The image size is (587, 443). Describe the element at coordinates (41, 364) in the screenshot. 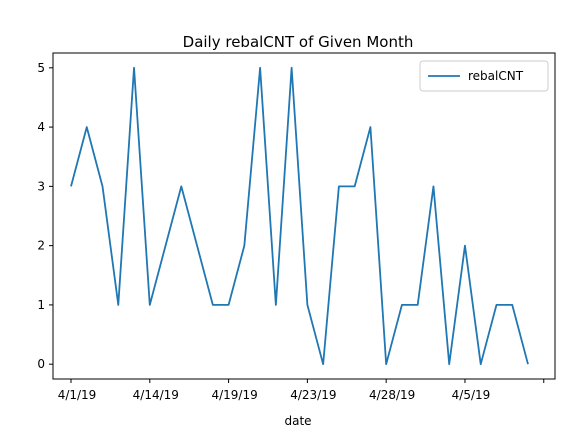

I see `y-tick-label: 0` at that location.